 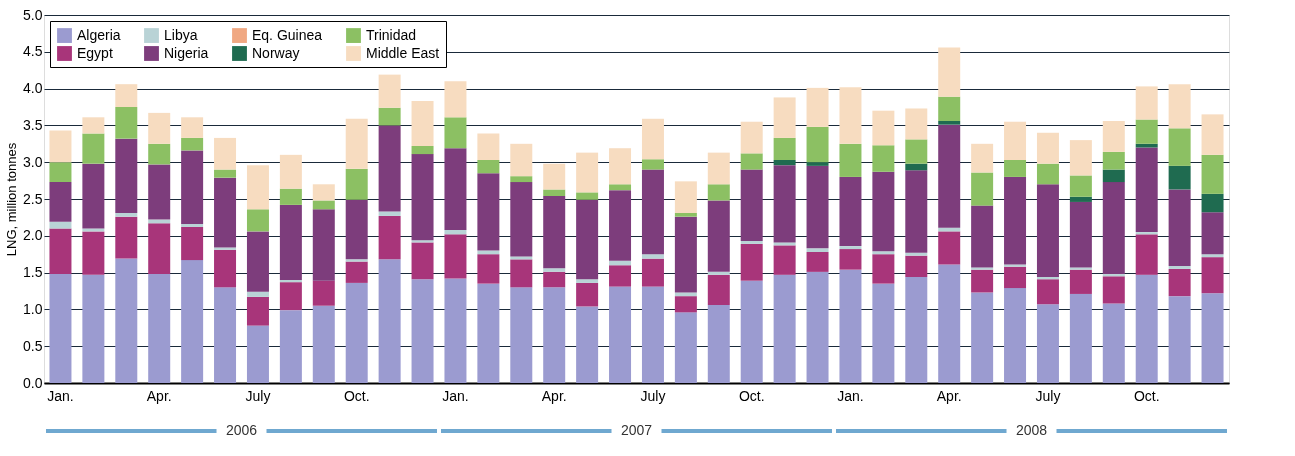 What do you see at coordinates (95, 52) in the screenshot?
I see `legend-label: Egypt` at bounding box center [95, 52].